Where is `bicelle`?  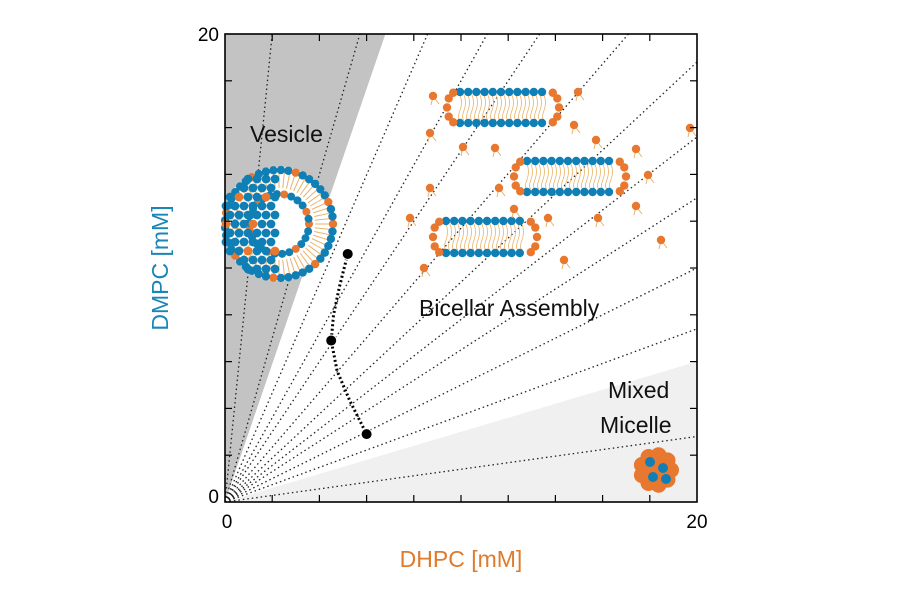 bicelle is located at coordinates (503, 107).